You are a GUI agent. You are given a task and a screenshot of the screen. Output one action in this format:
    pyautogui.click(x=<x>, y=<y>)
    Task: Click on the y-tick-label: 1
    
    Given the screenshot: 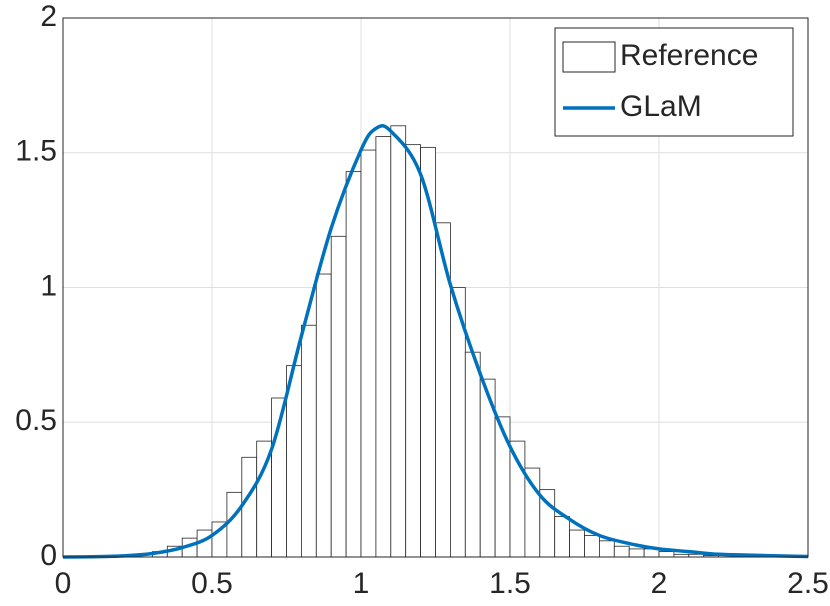 What is the action you would take?
    pyautogui.click(x=48, y=285)
    